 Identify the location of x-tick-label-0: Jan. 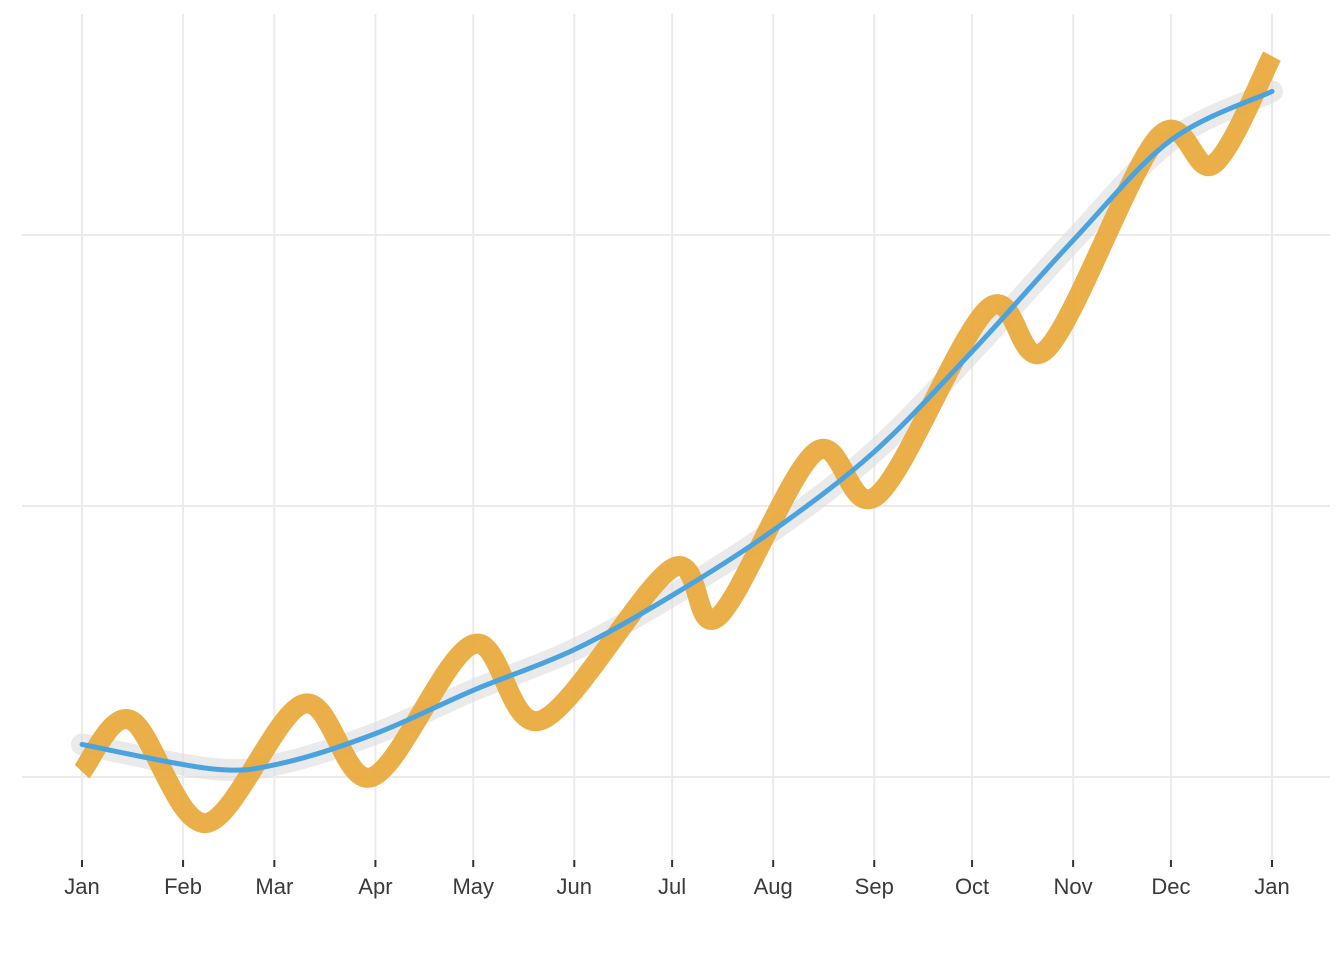
(81, 886).